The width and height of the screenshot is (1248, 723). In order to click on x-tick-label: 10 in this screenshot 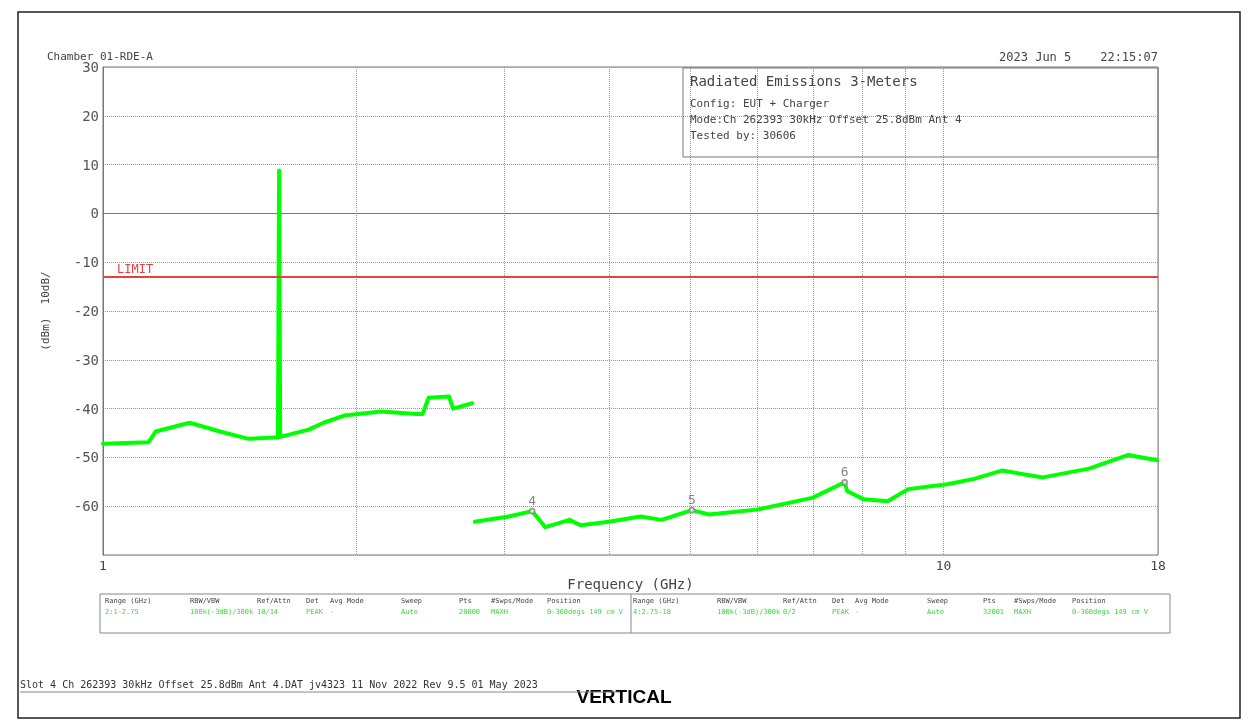, I will do `click(943, 565)`.